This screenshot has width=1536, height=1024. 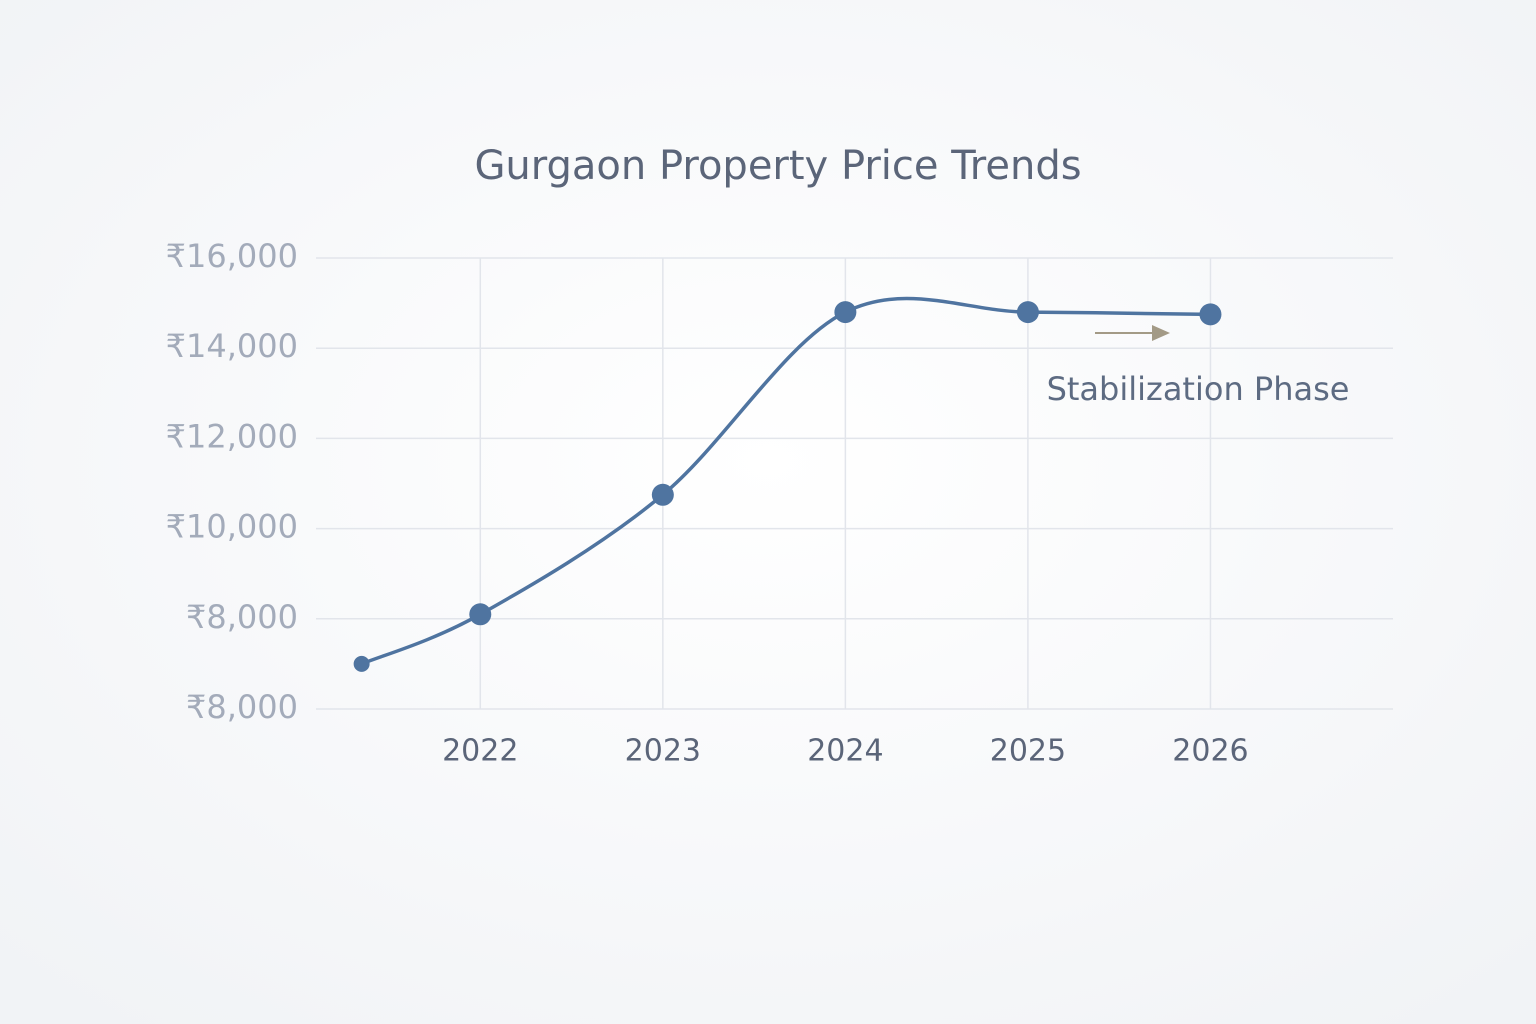 I want to click on annotation-arrowhead, so click(x=1161, y=333).